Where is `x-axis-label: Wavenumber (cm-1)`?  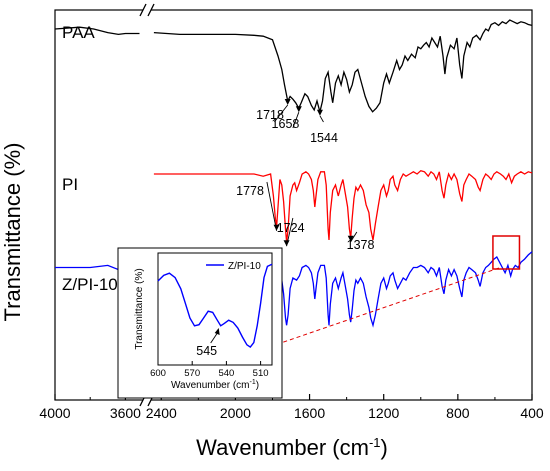 x-axis-label: Wavenumber (cm-1) is located at coordinates (292, 447).